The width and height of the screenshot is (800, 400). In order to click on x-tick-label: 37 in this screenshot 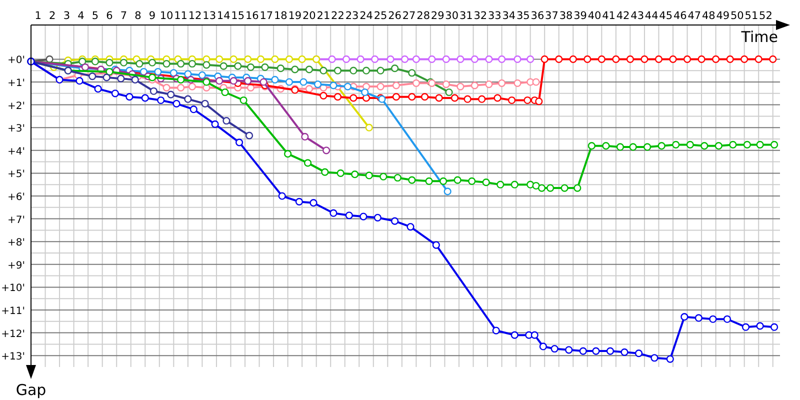, I will do `click(551, 16)`.